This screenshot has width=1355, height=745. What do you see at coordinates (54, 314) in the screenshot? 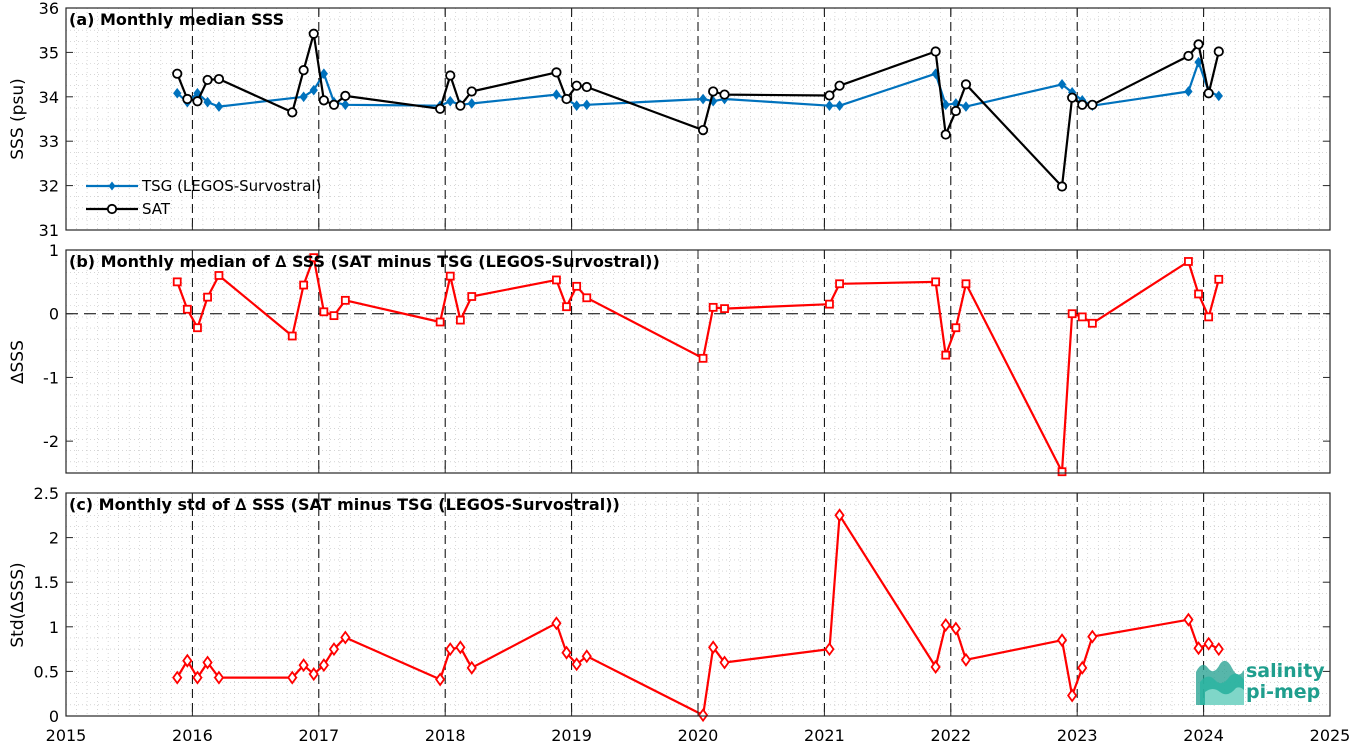
I see `y-tick-label: 0` at bounding box center [54, 314].